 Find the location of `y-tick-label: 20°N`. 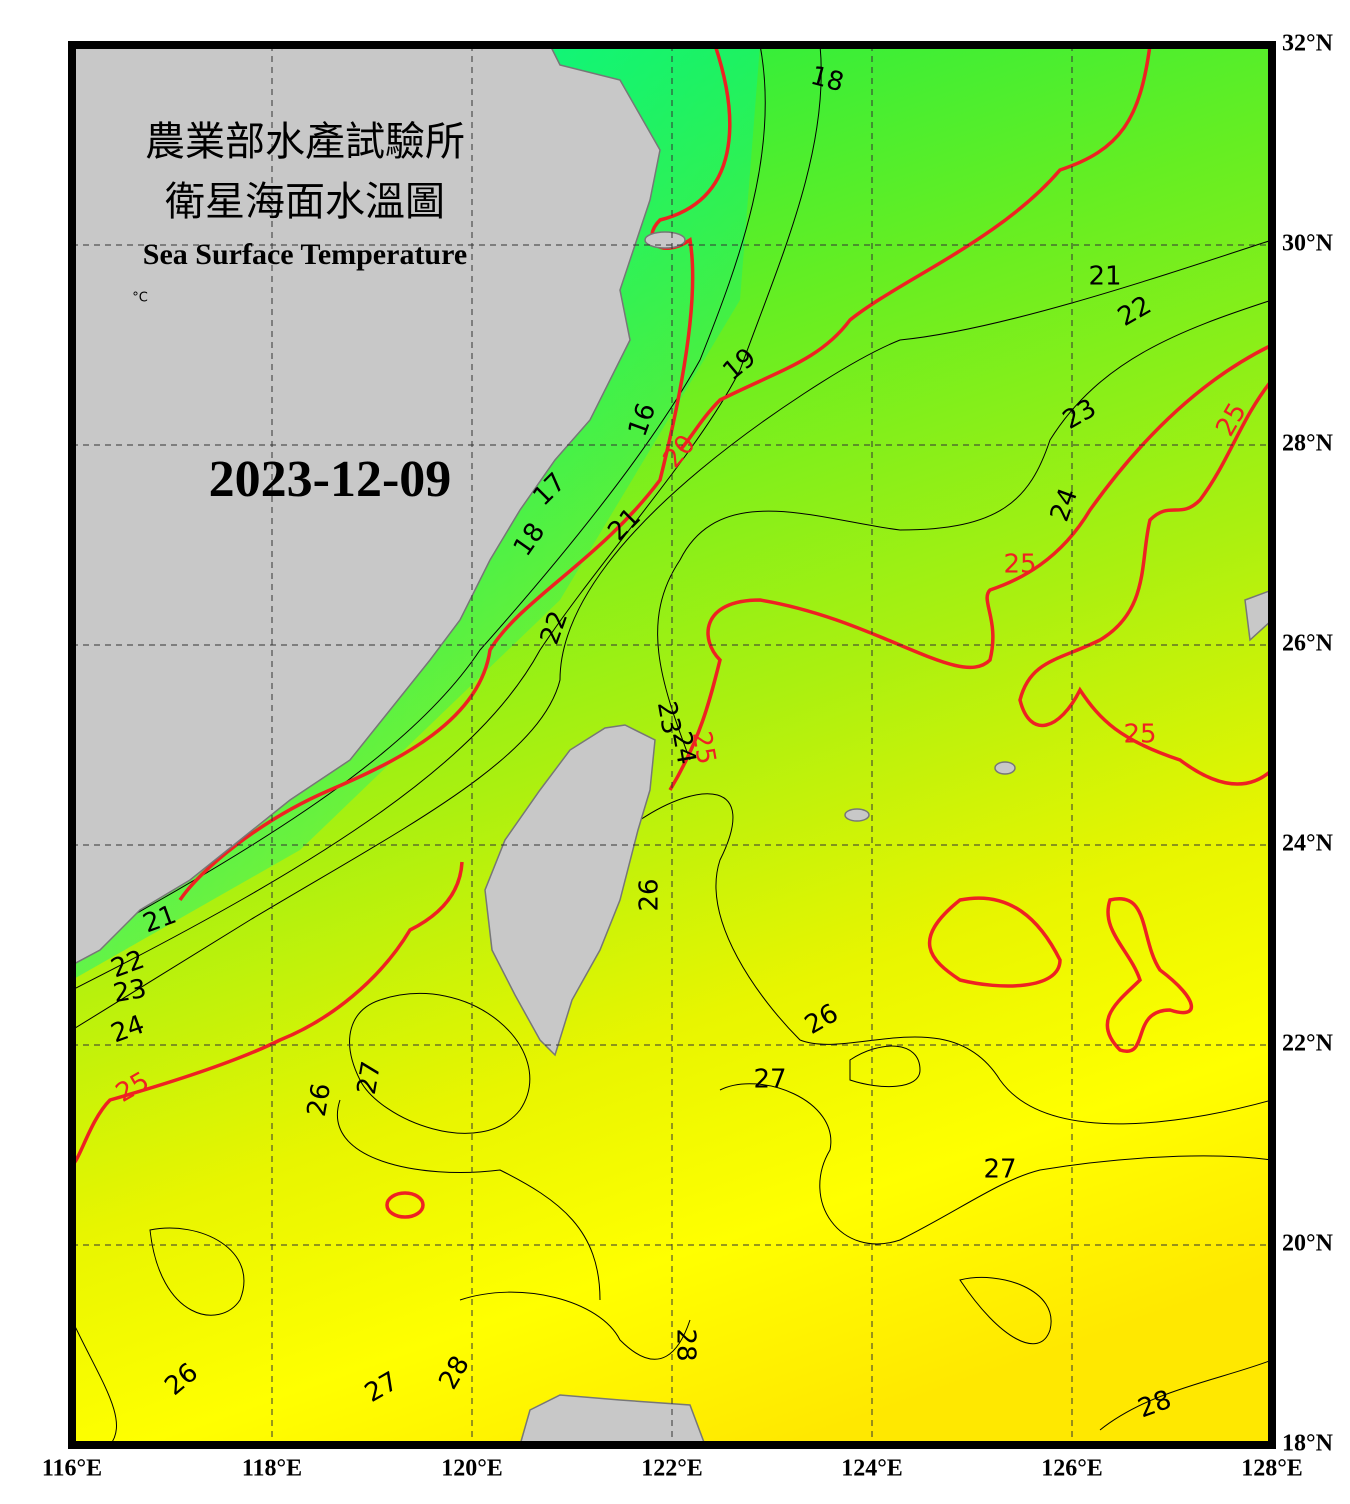

y-tick-label: 20°N is located at coordinates (1308, 1244).